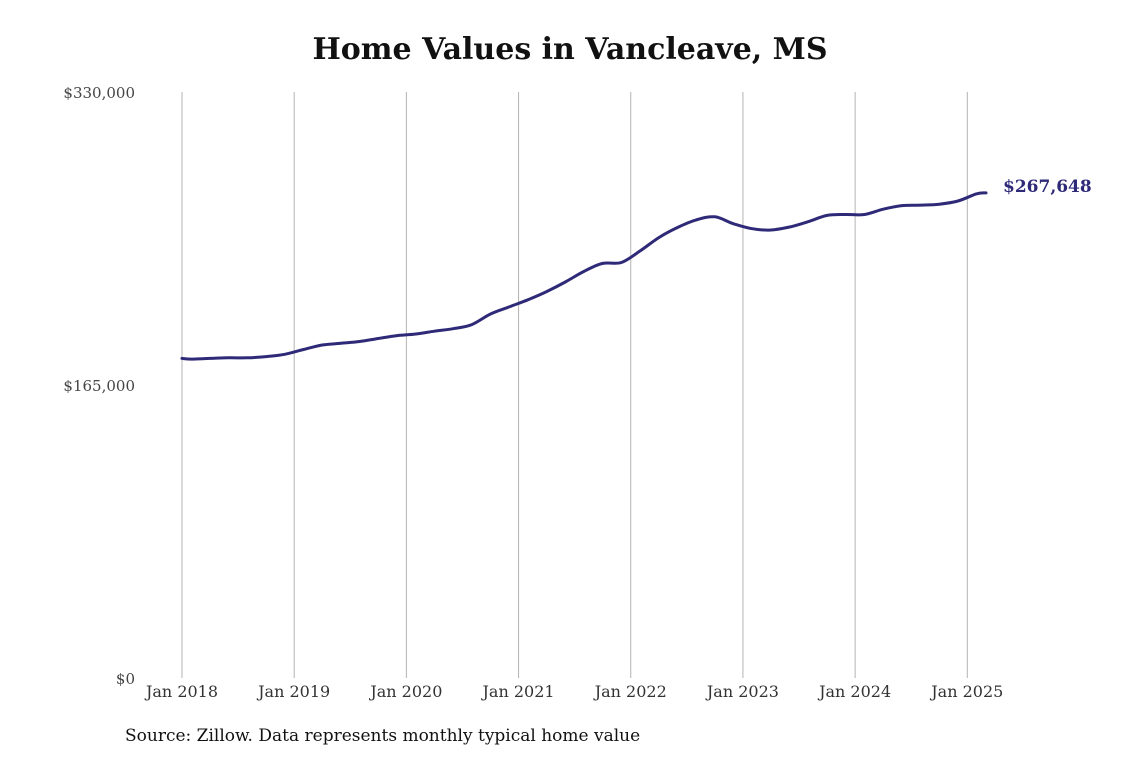 Image resolution: width=1140 pixels, height=760 pixels. Describe the element at coordinates (181, 691) in the screenshot. I see `x-tick-label: Jan 2018` at that location.